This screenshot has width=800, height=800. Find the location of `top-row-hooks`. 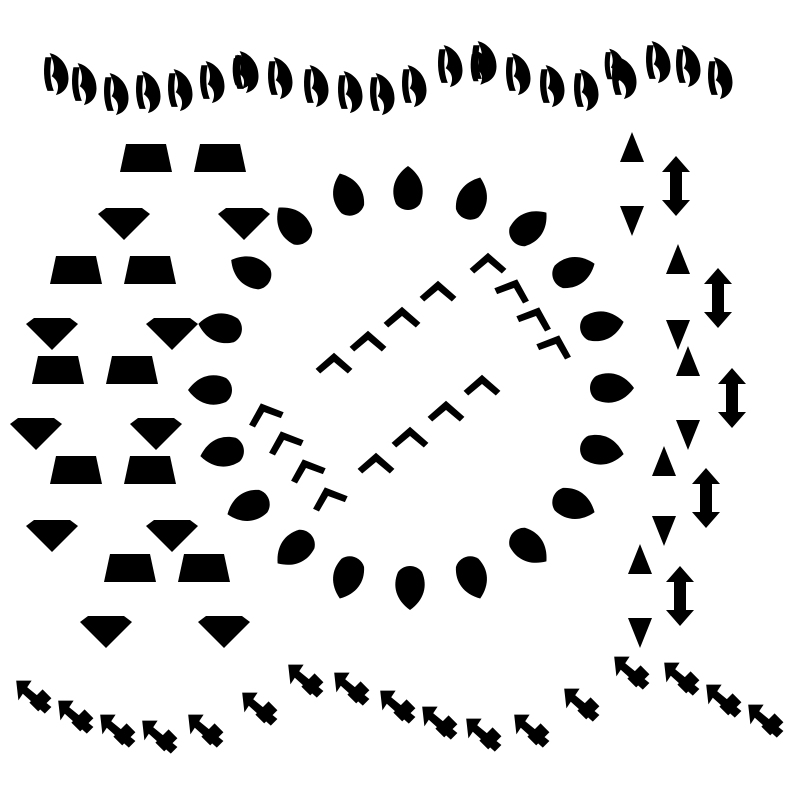

top-row-hooks is located at coordinates (388, 78).